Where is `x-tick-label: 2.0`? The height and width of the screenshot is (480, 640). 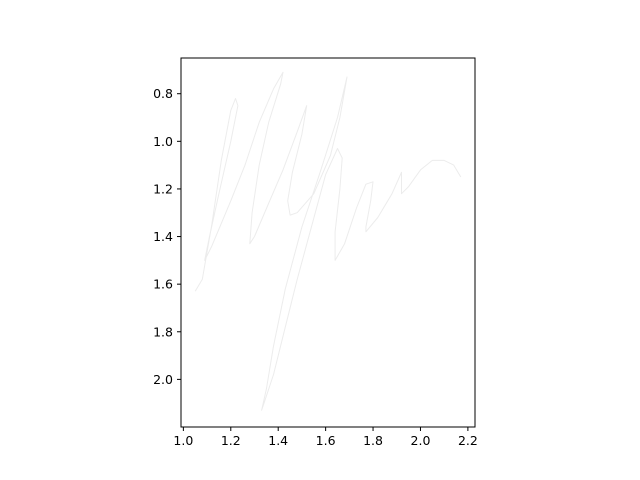 x-tick-label: 2.0 is located at coordinates (421, 440).